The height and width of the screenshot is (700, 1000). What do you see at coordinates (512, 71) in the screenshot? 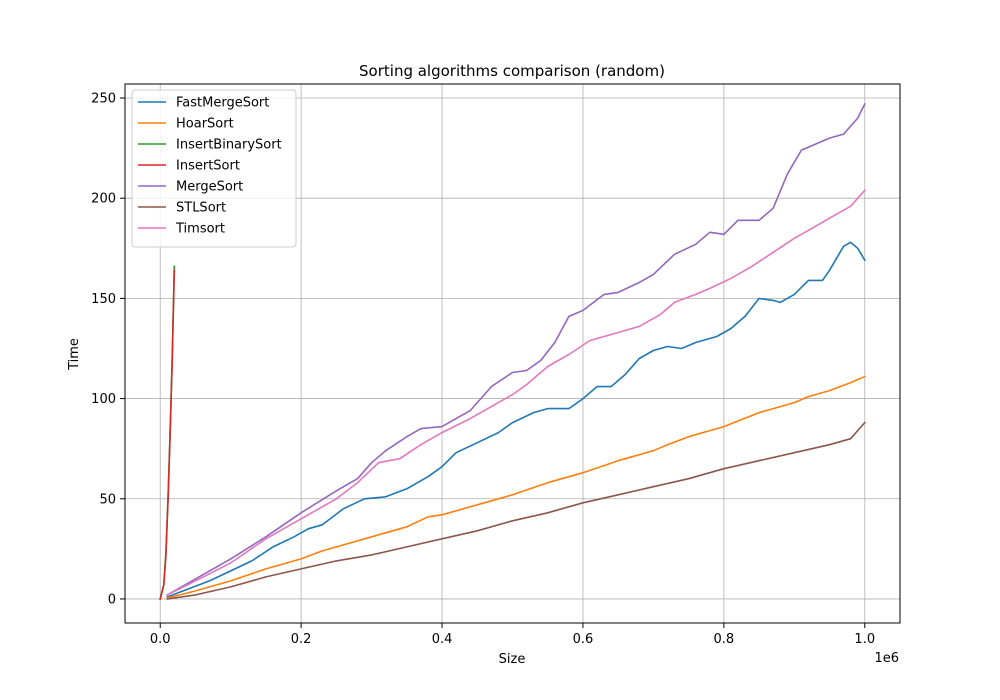
I see `chart-title: Sorting algorithms comparison (random)` at bounding box center [512, 71].